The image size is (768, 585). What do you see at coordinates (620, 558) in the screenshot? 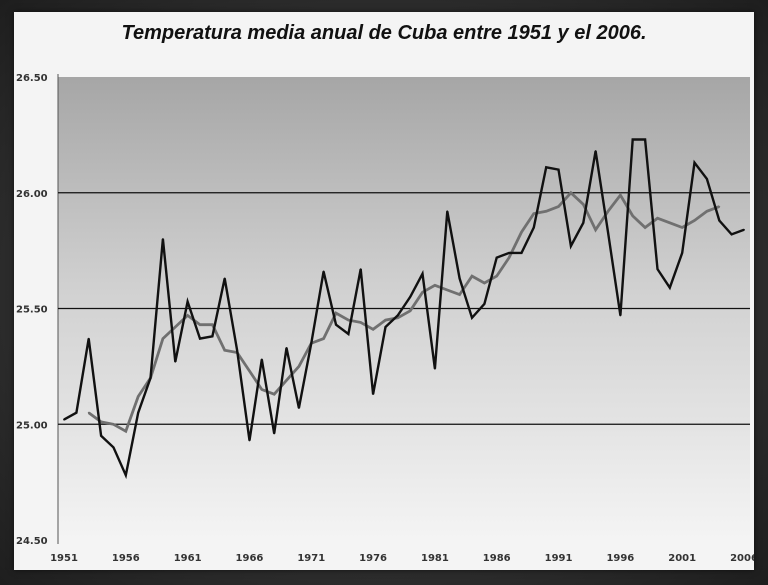
I see `x-tick-label: 1996` at bounding box center [620, 558].